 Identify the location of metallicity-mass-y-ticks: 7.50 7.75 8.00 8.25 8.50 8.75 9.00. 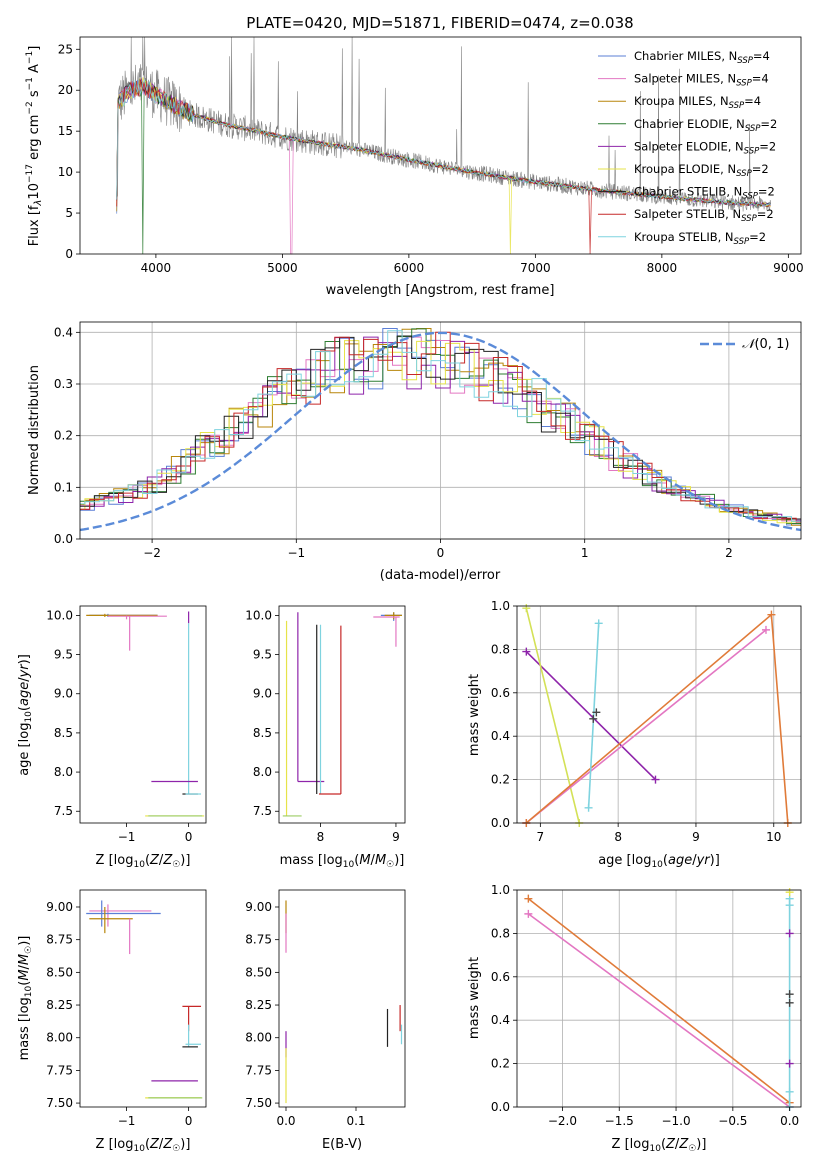
(63, 1005).